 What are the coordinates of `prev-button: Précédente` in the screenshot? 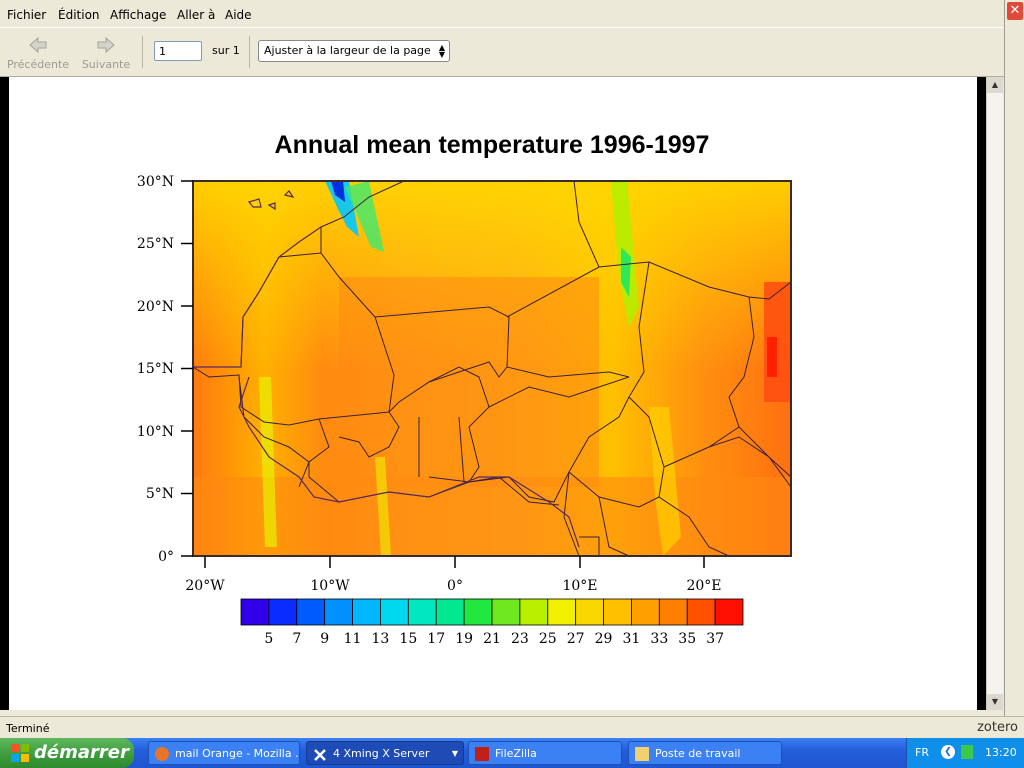 It's located at (38, 52).